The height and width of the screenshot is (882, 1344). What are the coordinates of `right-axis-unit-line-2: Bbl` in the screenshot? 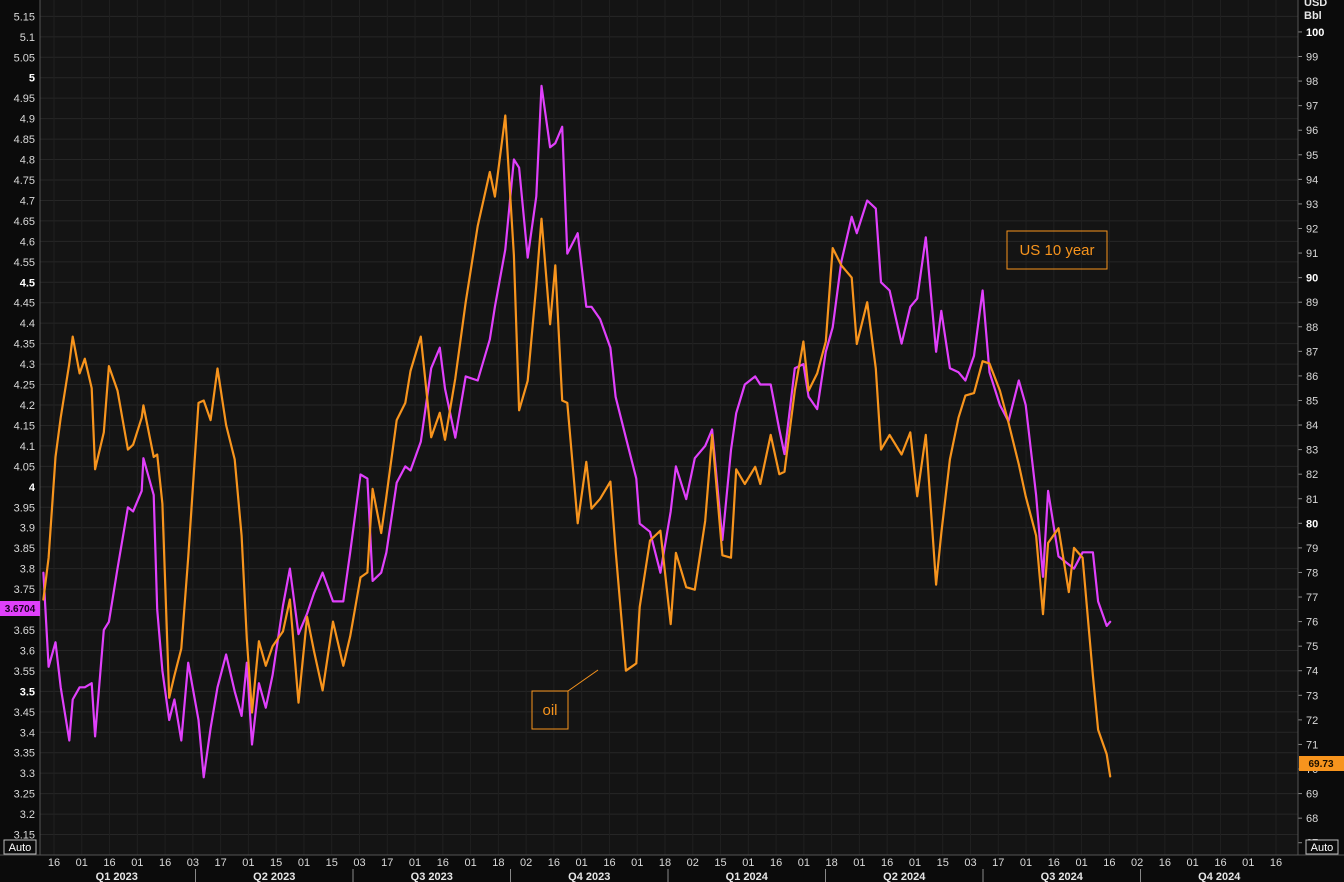 It's located at (1313, 16).